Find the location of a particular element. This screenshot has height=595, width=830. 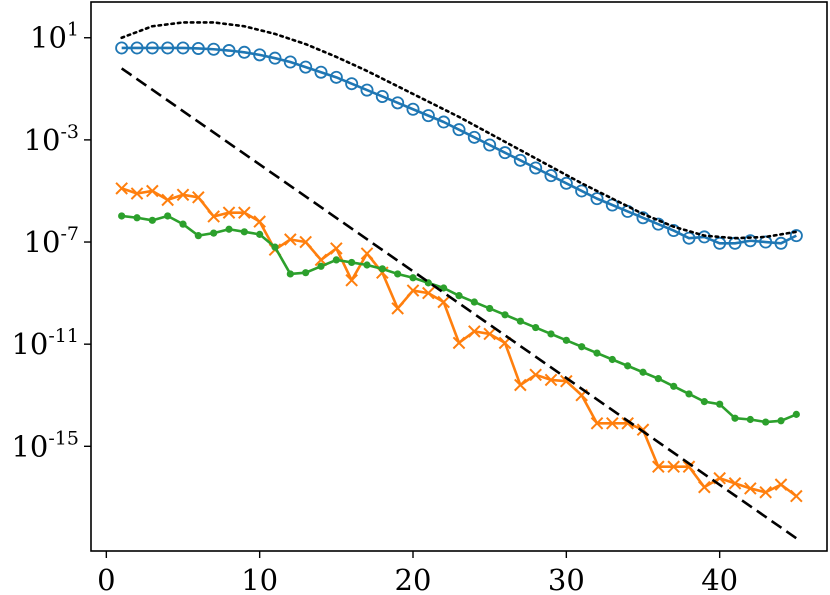

x-tick-label-3: 30 is located at coordinates (566, 579).